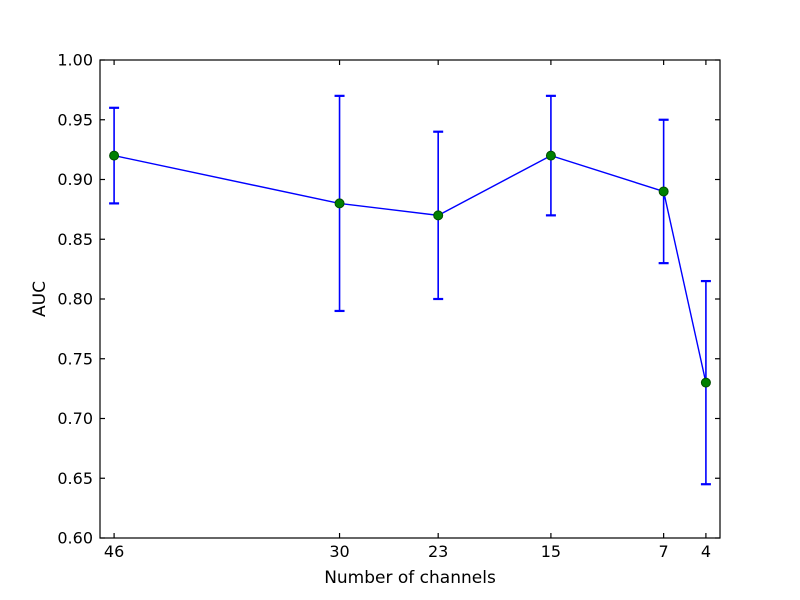 The height and width of the screenshot is (600, 800). What do you see at coordinates (410, 578) in the screenshot?
I see `x-axis-label: Number of channels` at bounding box center [410, 578].